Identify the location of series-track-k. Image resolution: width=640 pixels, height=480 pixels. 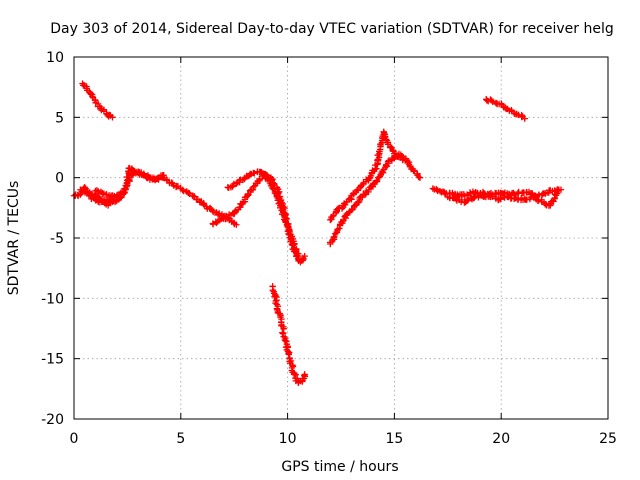
(503, 197).